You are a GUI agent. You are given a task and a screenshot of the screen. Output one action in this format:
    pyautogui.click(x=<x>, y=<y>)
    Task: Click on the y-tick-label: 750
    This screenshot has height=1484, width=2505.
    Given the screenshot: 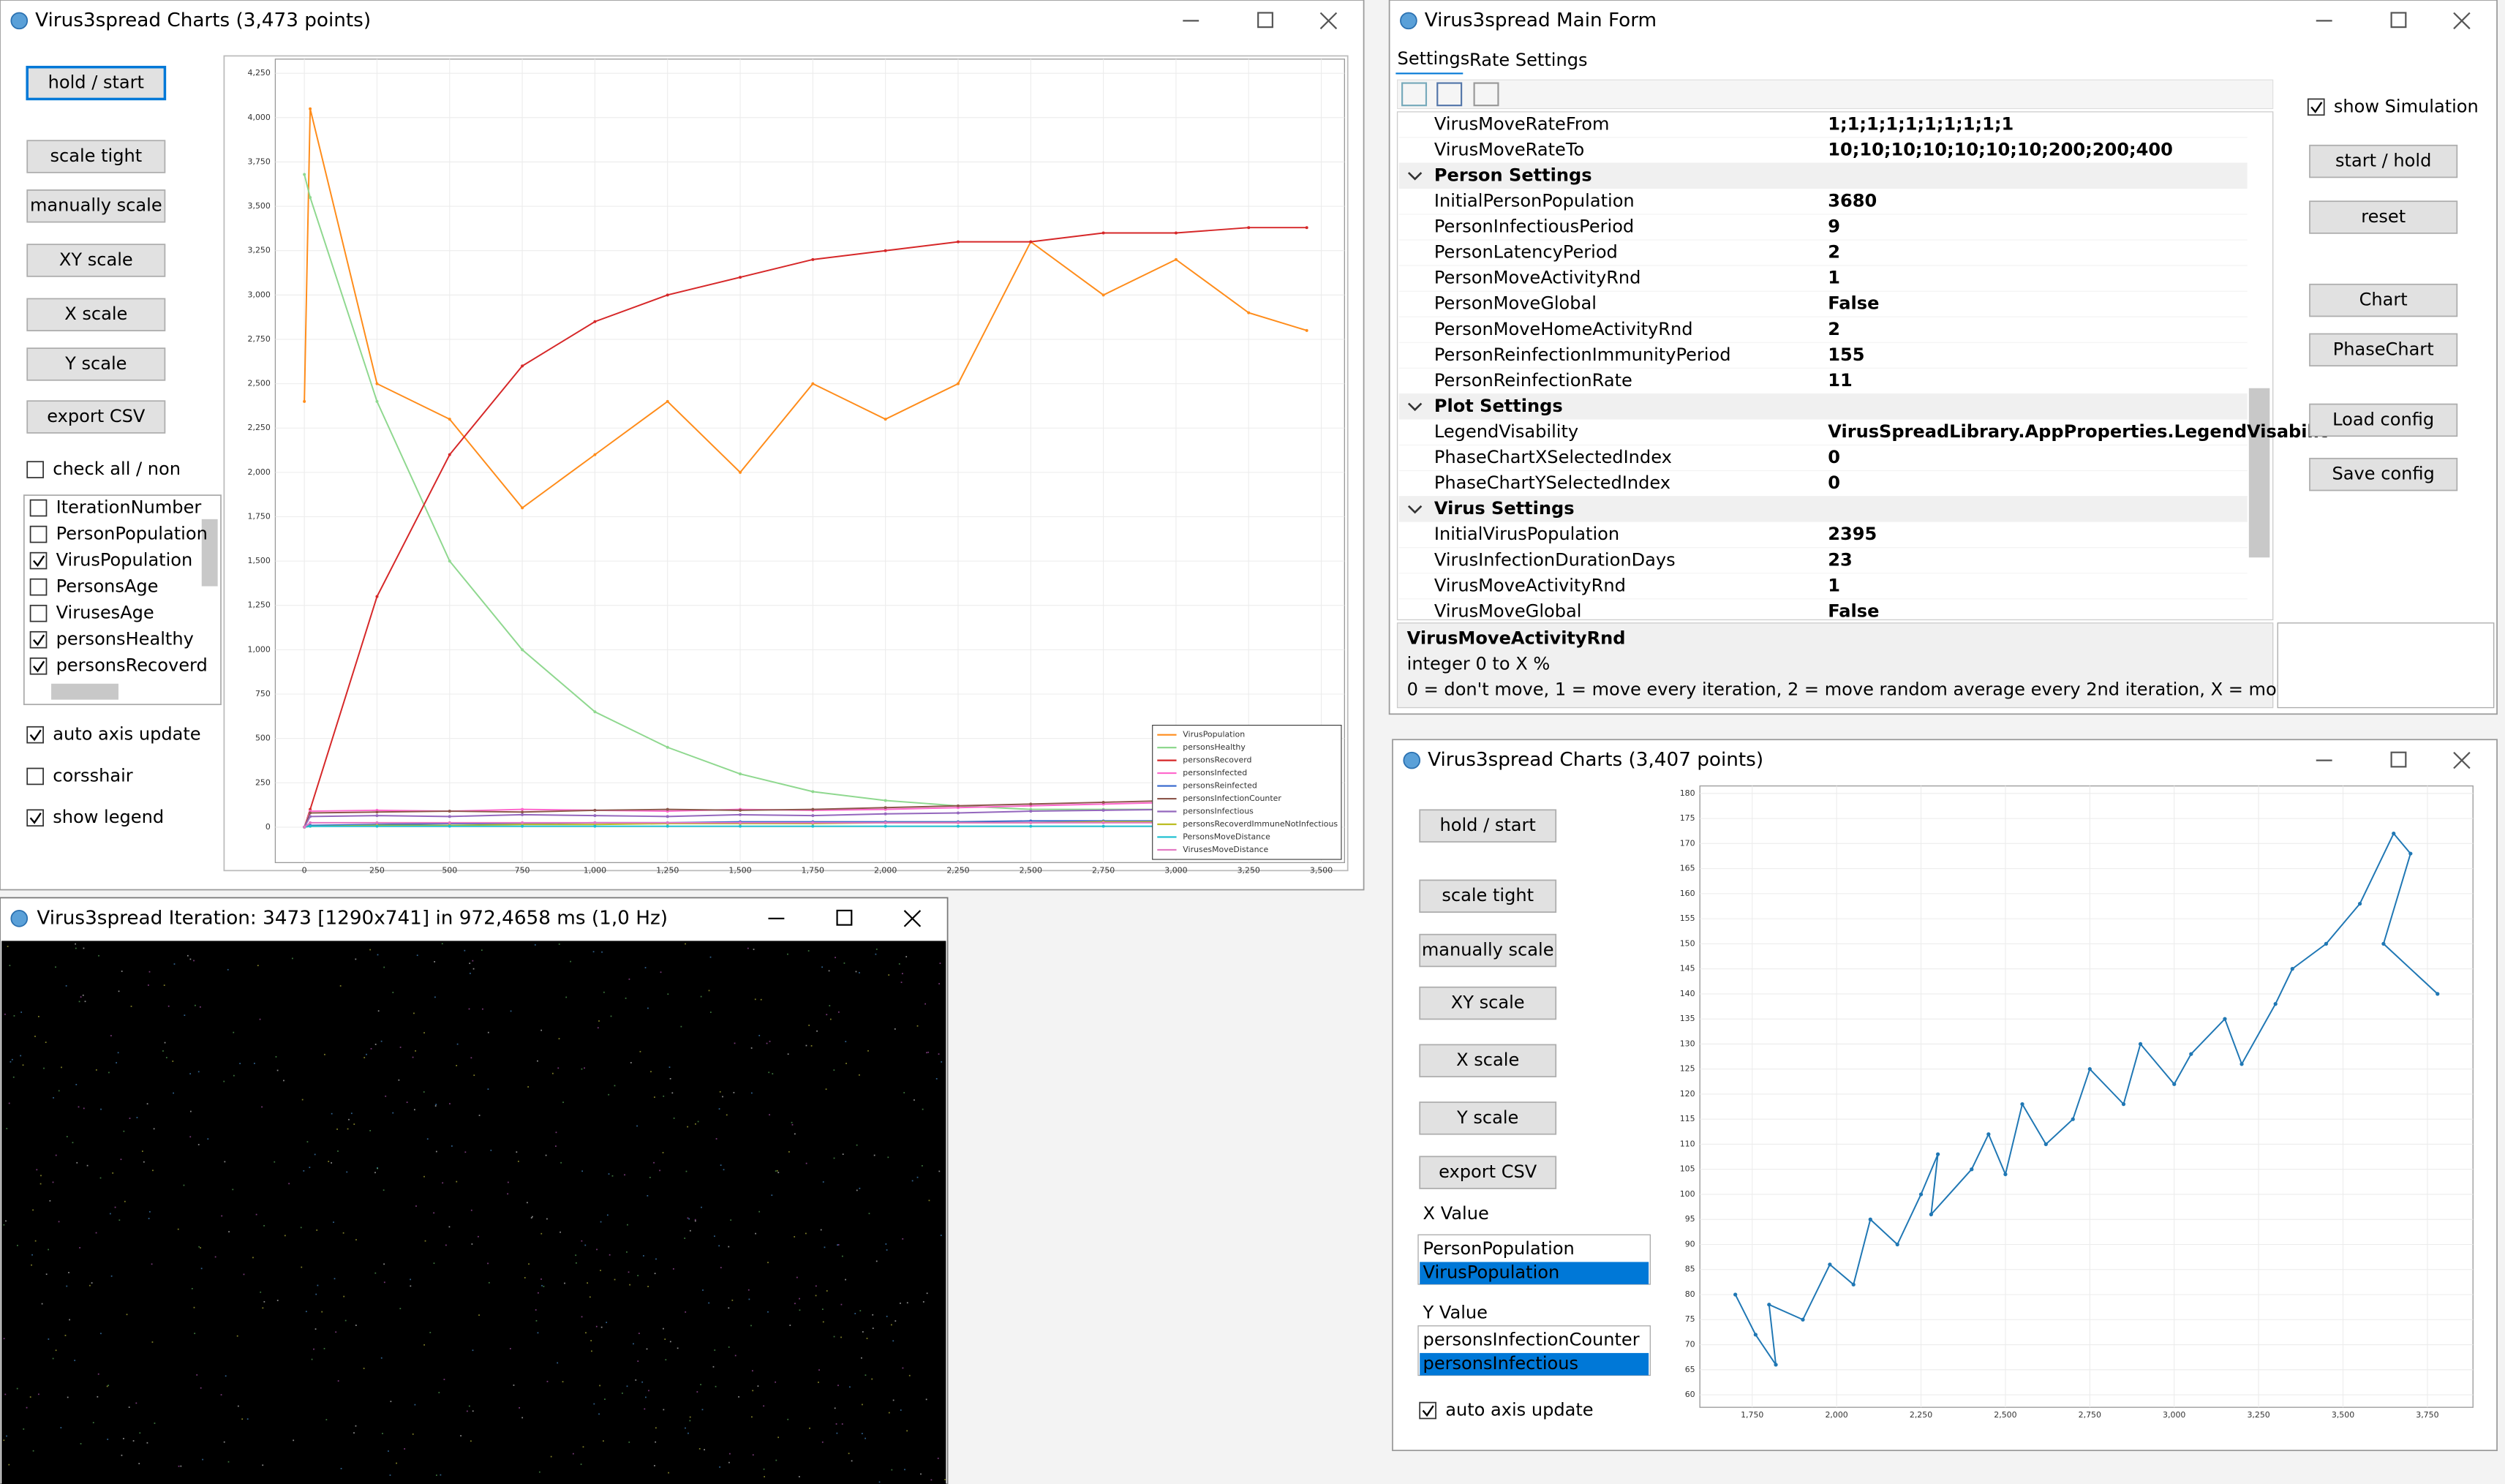 What is the action you would take?
    pyautogui.click(x=263, y=693)
    